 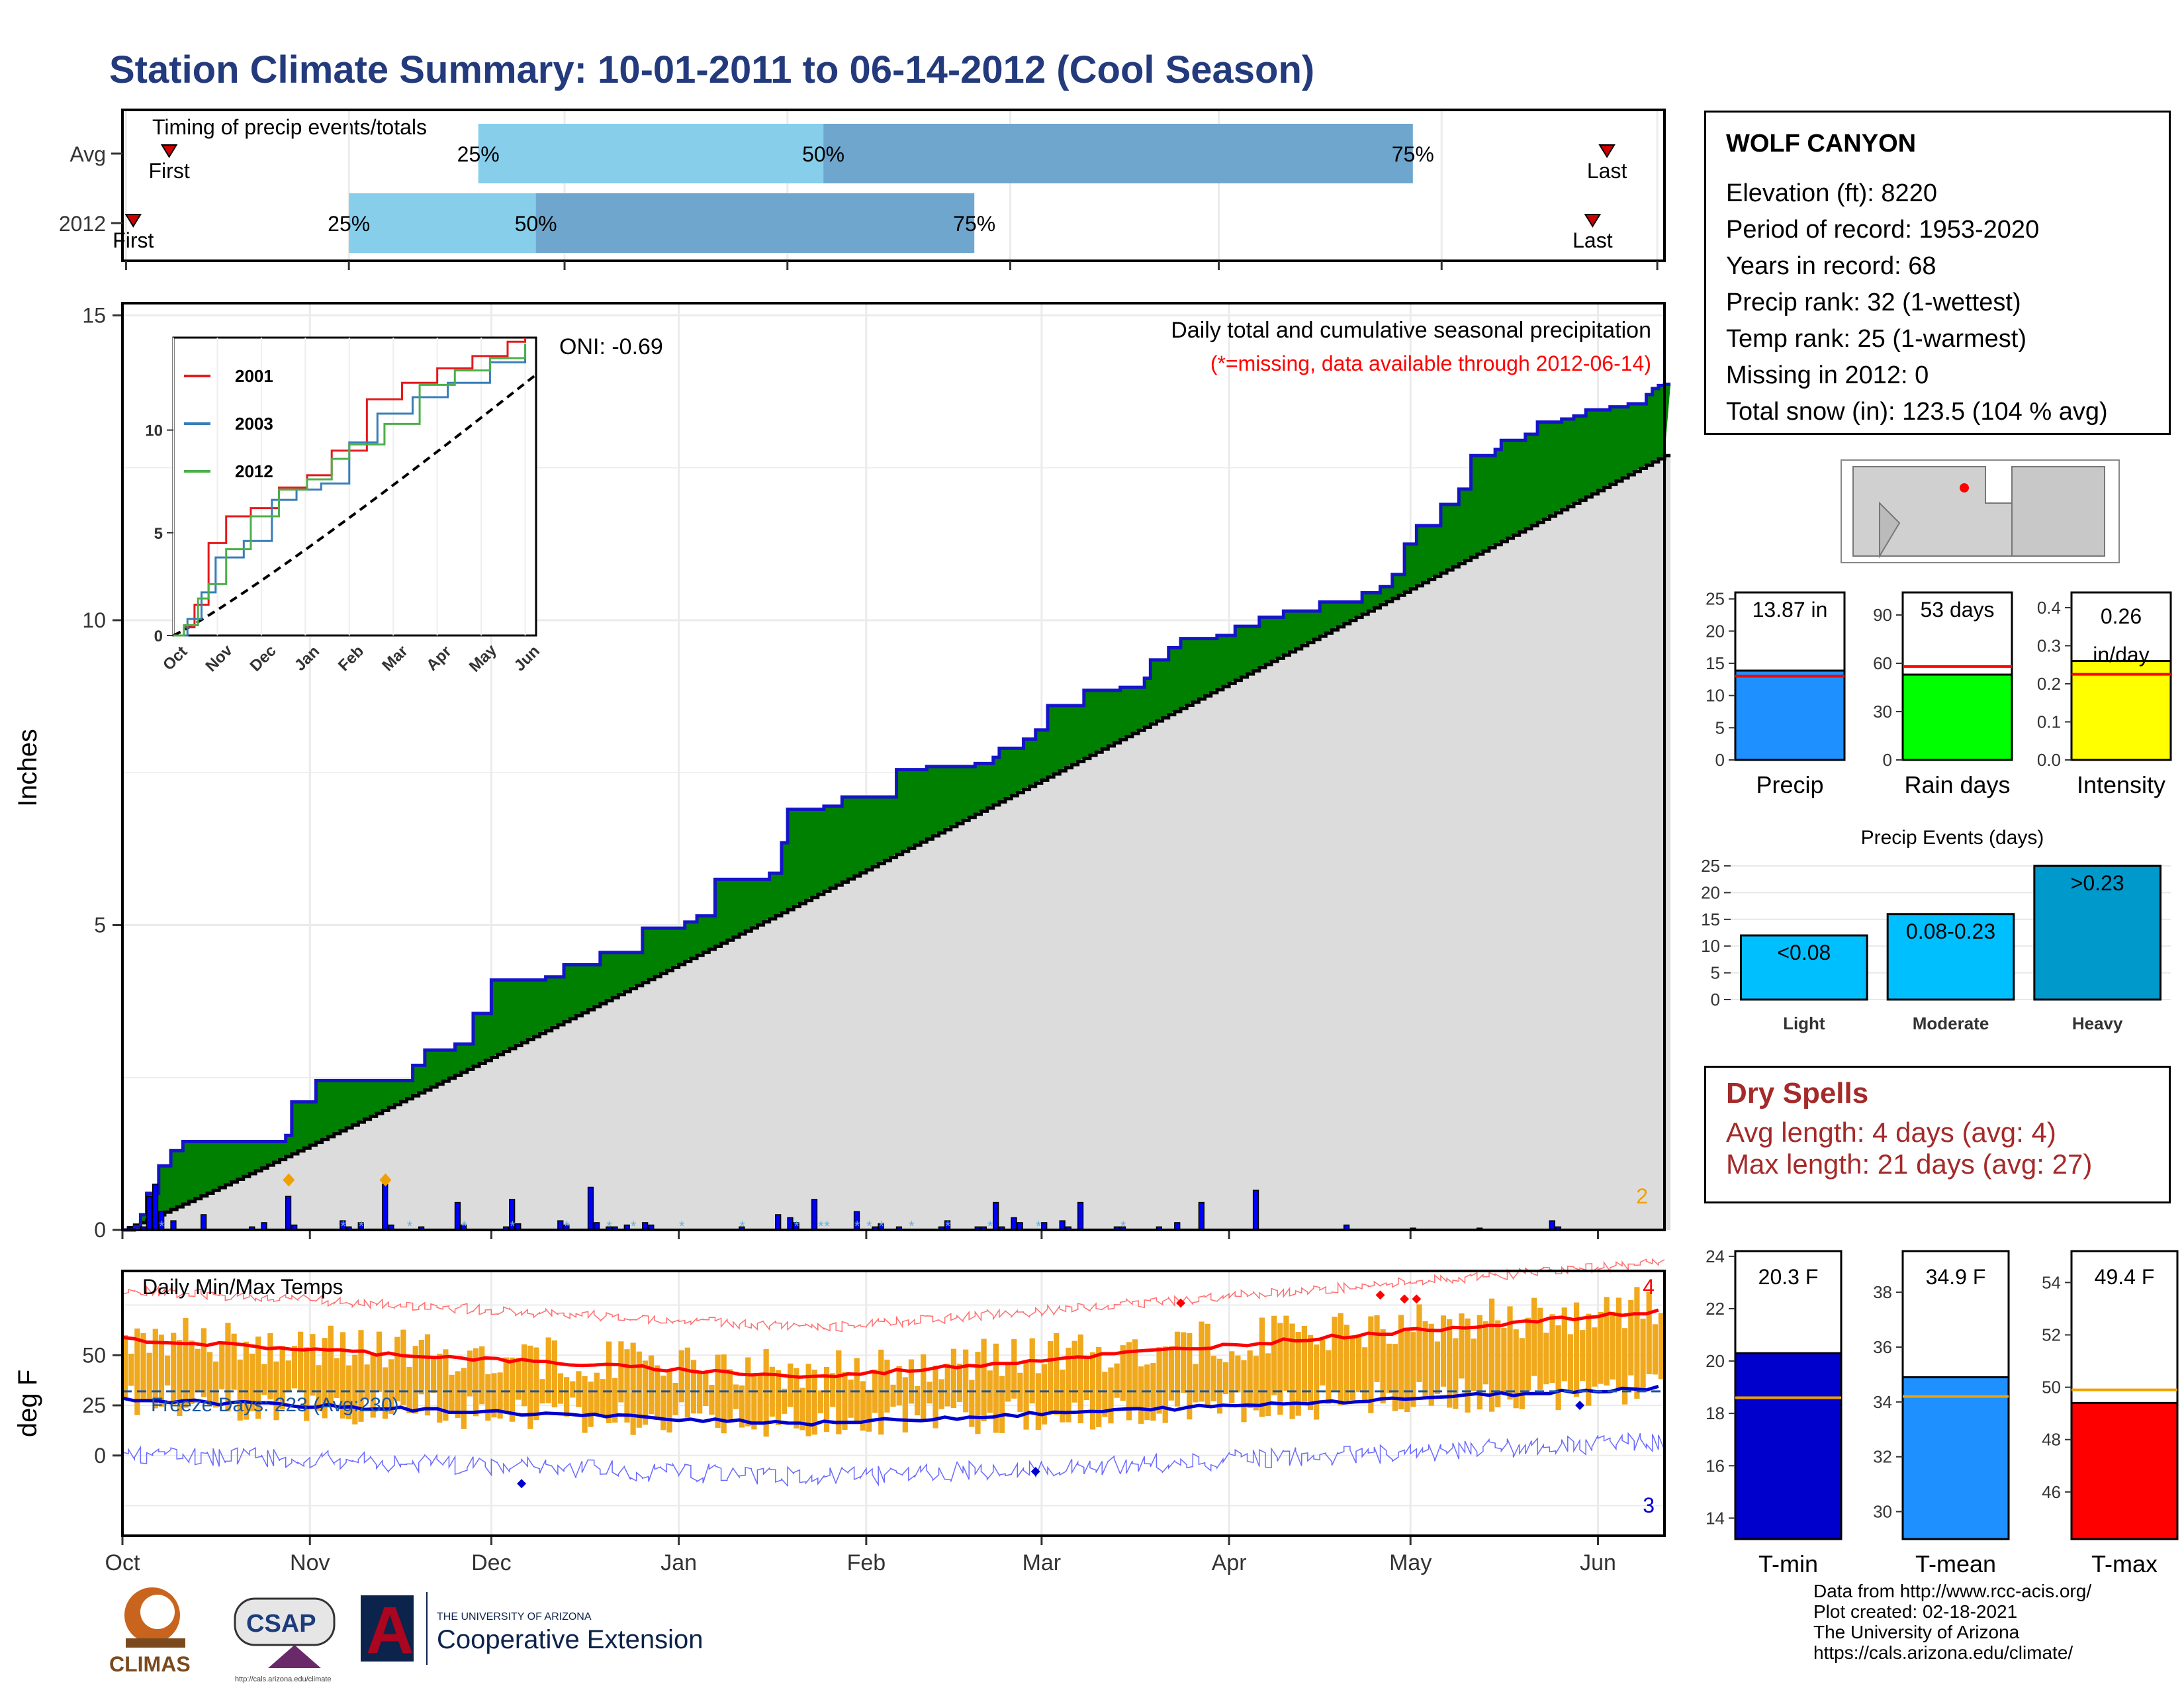 I want to click on timing-p25-label: 25%, so click(x=478, y=154).